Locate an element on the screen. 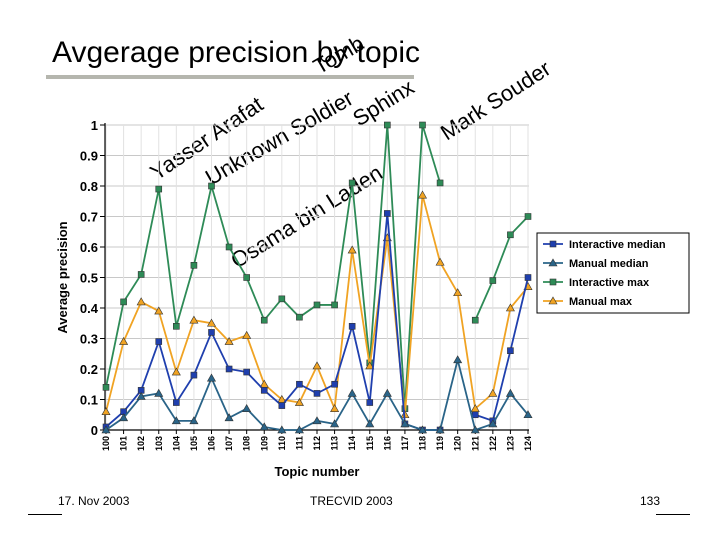 The image size is (720, 540). x-tick-label: 120 is located at coordinates (458, 443).